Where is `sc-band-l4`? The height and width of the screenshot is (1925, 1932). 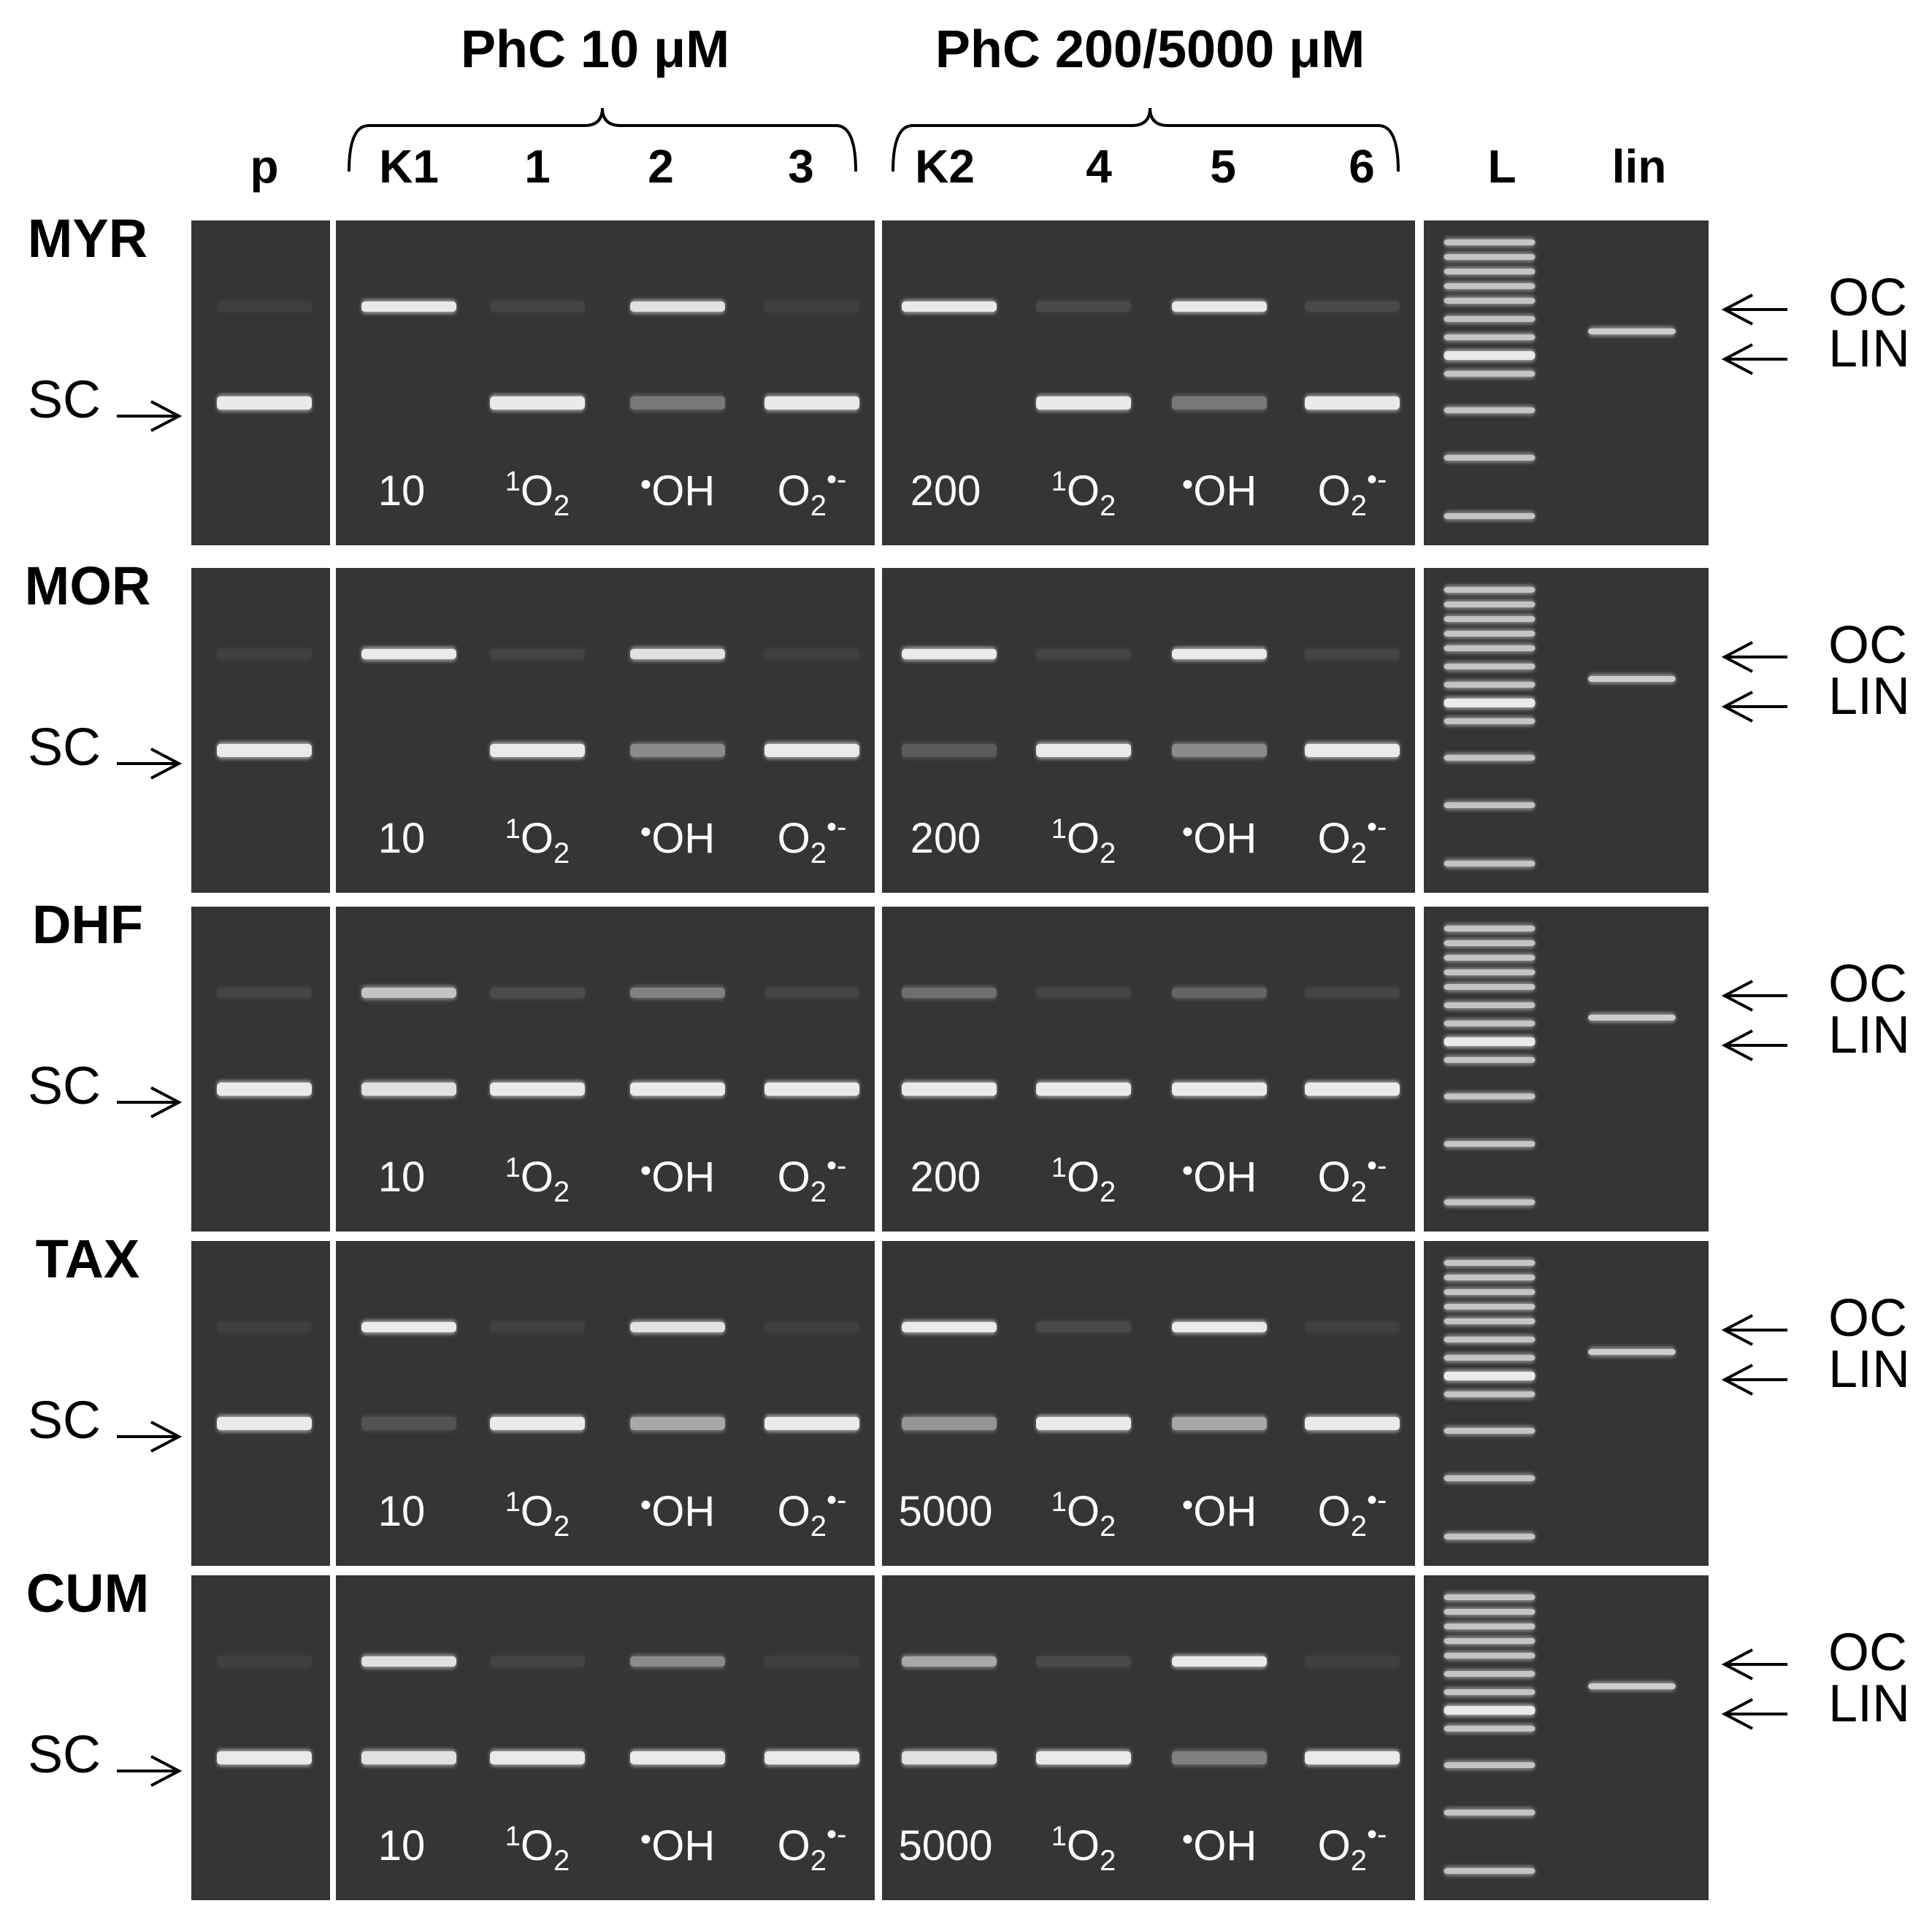 sc-band-l4 is located at coordinates (1083, 750).